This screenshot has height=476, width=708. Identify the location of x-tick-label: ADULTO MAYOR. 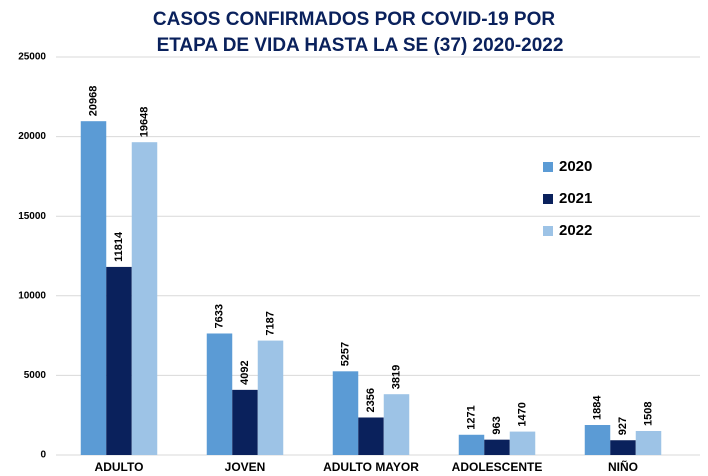
(371, 467).